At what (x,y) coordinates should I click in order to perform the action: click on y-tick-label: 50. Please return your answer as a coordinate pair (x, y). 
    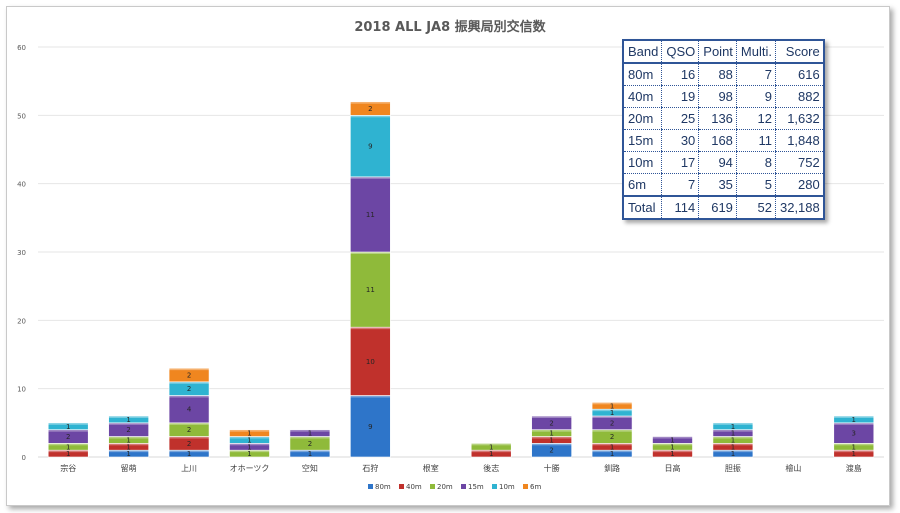
    Looking at the image, I should click on (21, 116).